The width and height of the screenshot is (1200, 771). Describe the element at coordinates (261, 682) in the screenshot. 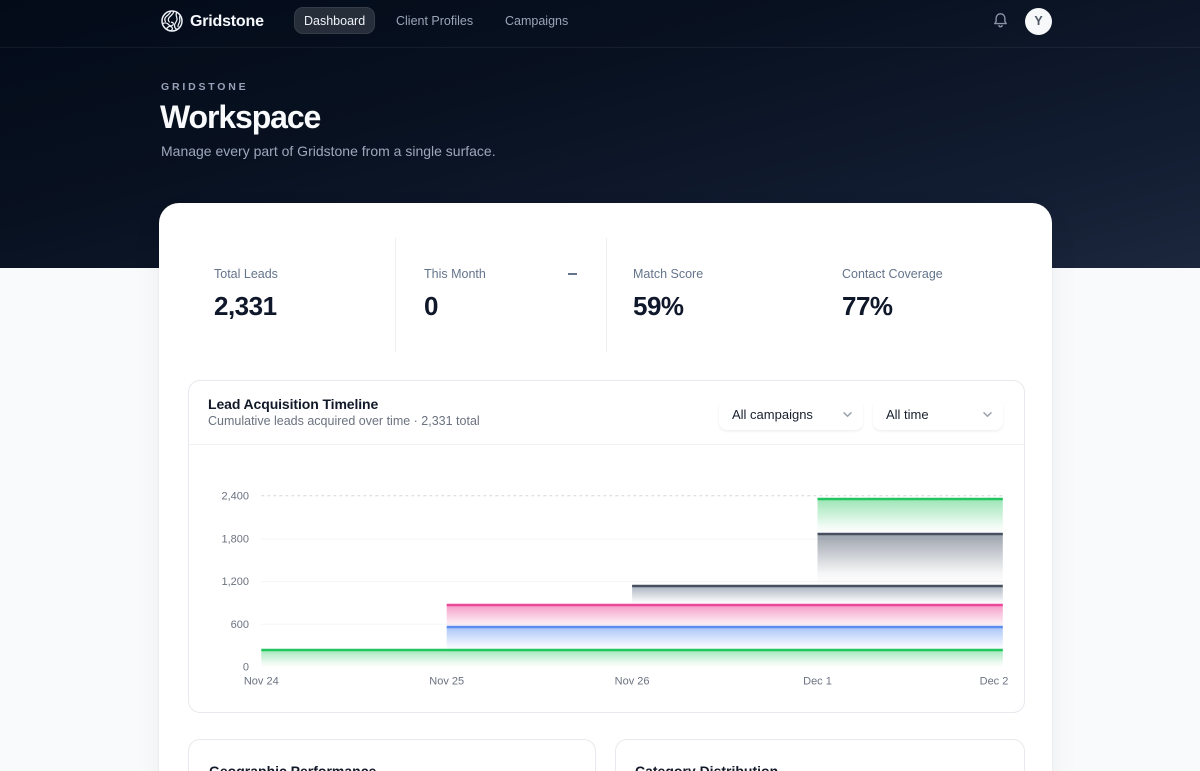

I see `svg-text: Nov 24` at that location.